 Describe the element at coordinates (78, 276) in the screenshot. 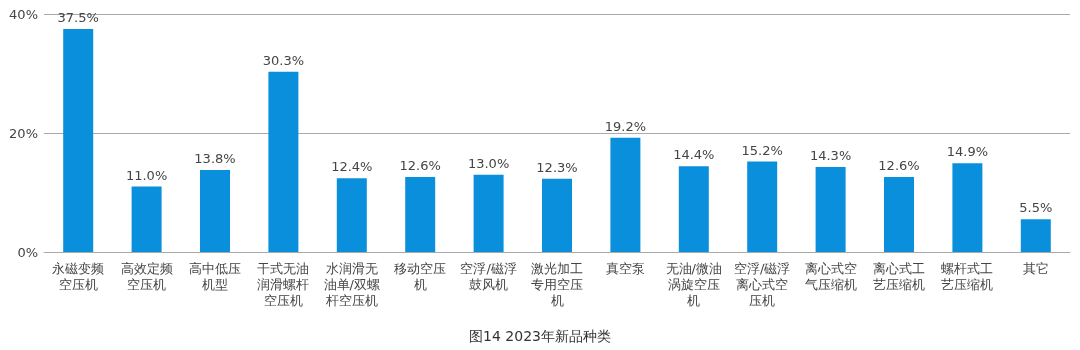

I see `x-tick-label: 永磁变频空压机` at that location.